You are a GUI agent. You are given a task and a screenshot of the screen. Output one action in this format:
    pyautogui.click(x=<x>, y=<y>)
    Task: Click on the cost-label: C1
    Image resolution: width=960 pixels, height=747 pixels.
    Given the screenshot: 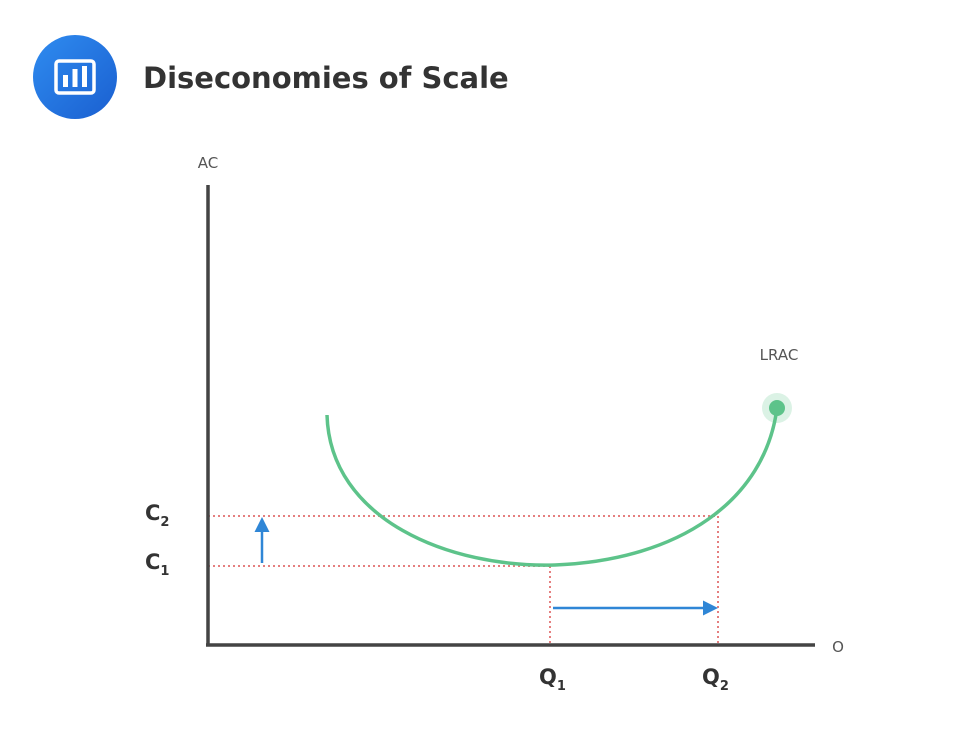 What is the action you would take?
    pyautogui.click(x=157, y=564)
    